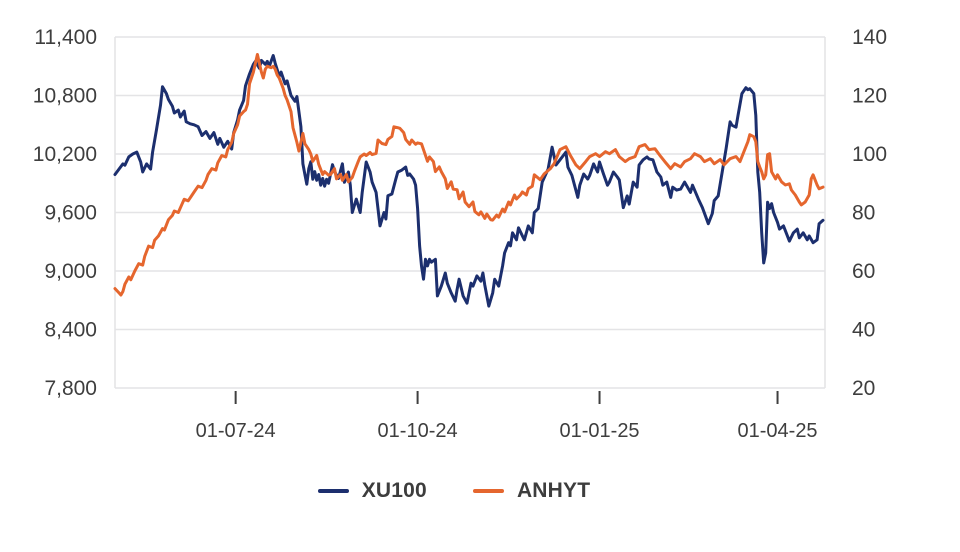 This screenshot has width=960, height=552. What do you see at coordinates (863, 388) in the screenshot?
I see `y-axis-right-tick-label: 20` at bounding box center [863, 388].